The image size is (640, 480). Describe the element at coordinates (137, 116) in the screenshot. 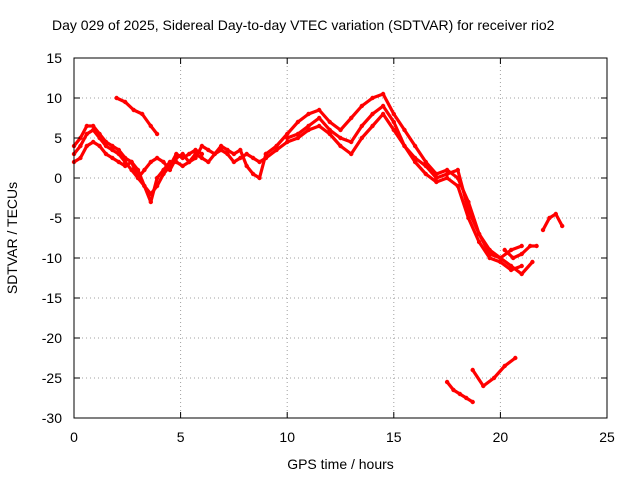

I see `series-trace-d` at that location.